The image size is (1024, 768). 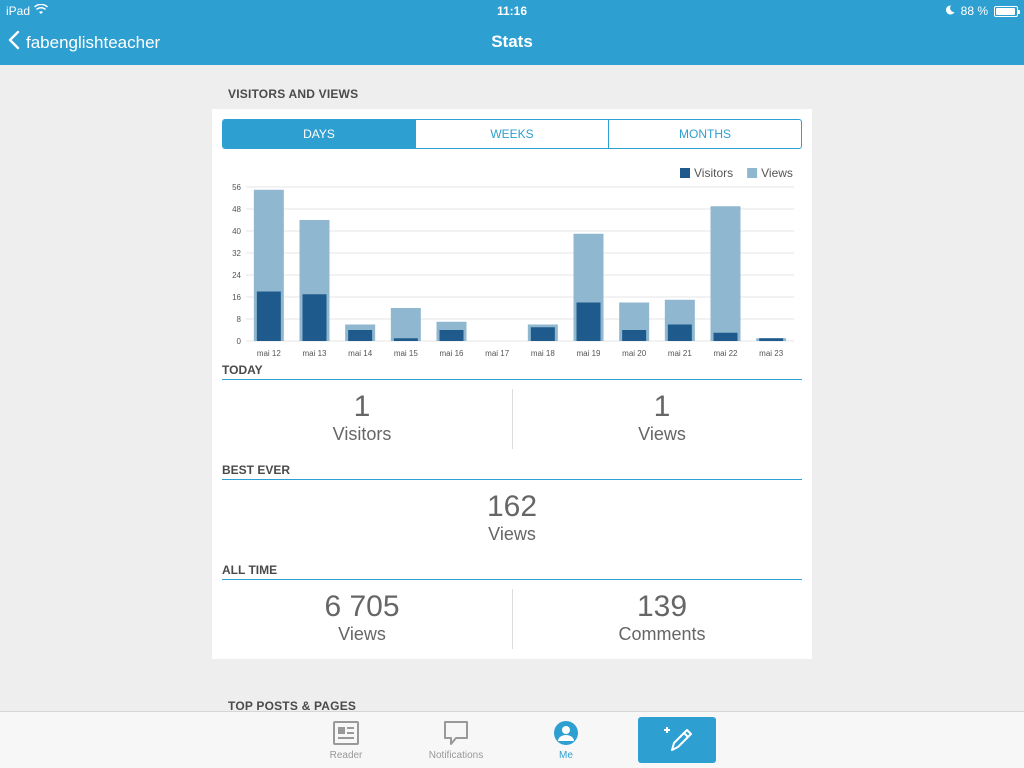 I want to click on all-time-divider, so click(x=512, y=619).